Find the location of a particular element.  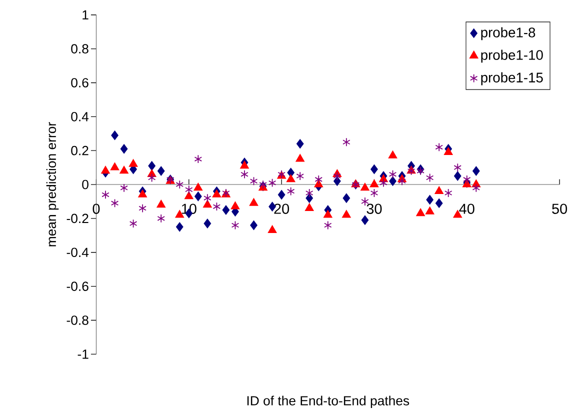

y-tick-label: -0.6 is located at coordinates (77, 286).